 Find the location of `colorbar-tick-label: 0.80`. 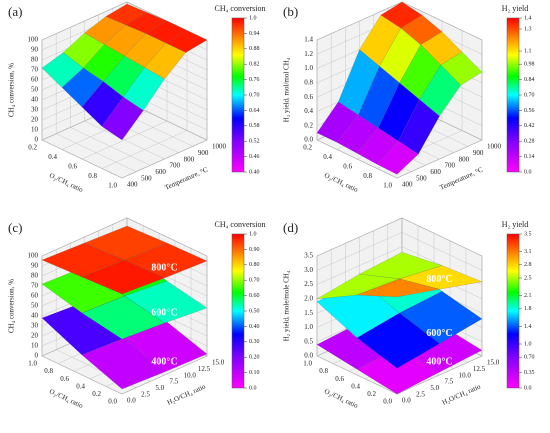

colorbar-tick-label: 0.80 is located at coordinates (254, 265).